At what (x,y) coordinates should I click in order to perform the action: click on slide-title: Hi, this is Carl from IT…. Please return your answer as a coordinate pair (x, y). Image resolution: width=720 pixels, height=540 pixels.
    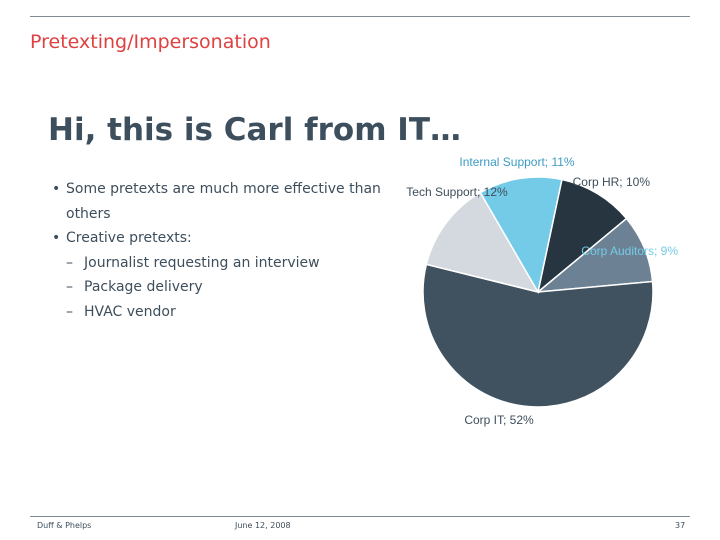
    Looking at the image, I should click on (254, 130).